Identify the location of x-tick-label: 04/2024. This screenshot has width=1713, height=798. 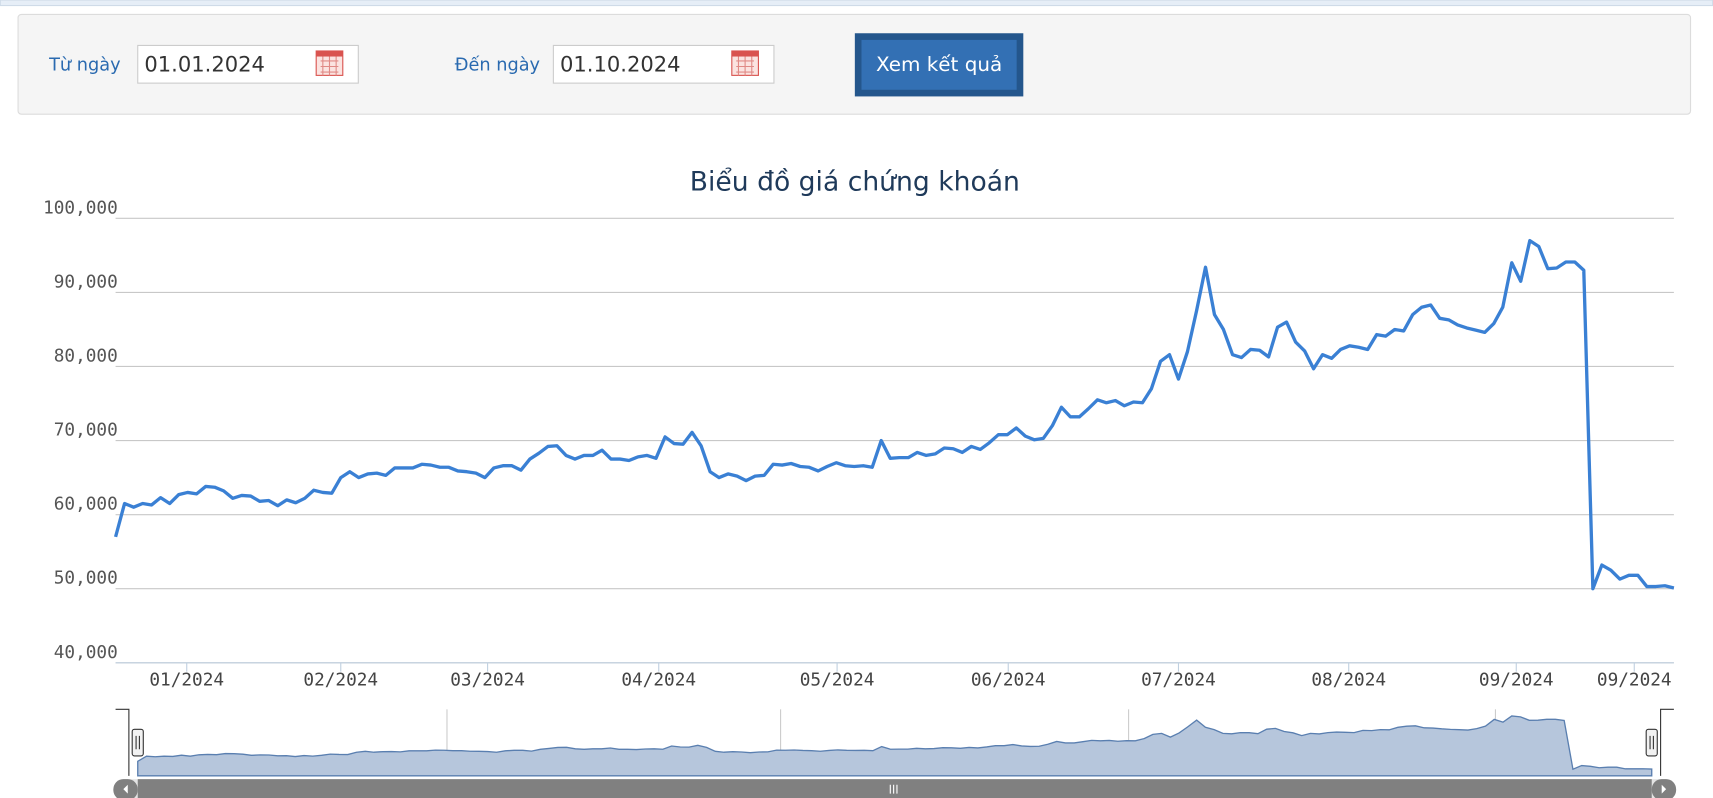
(658, 681).